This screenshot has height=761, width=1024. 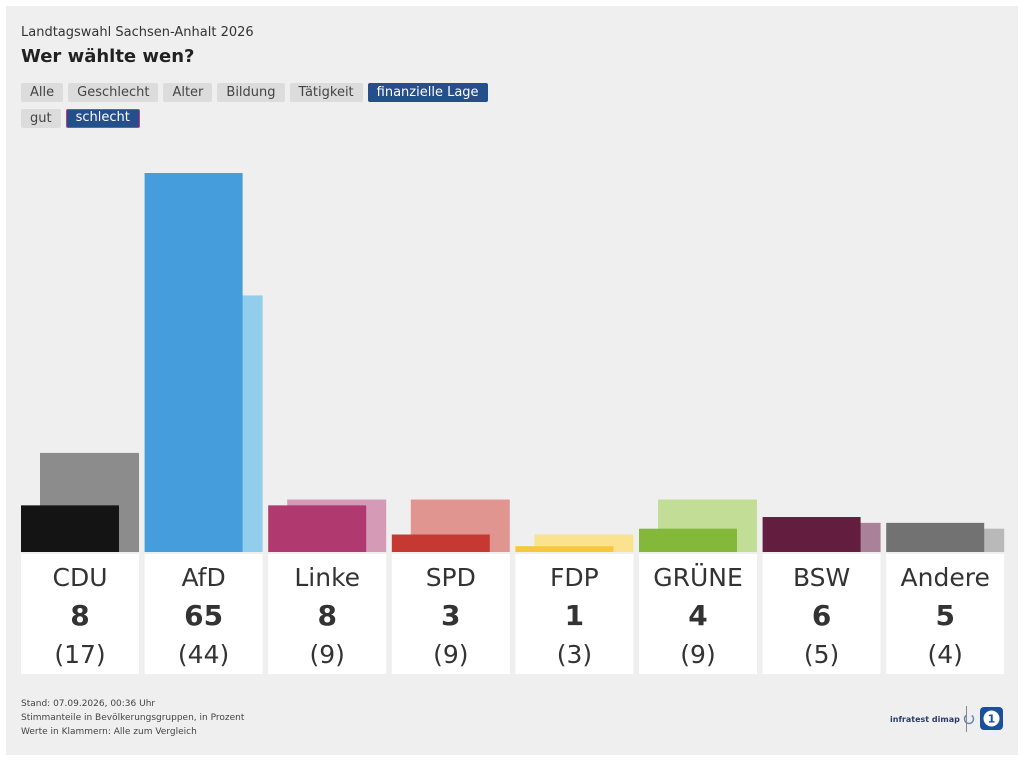 I want to click on value-label-afd: 65, so click(x=203, y=615).